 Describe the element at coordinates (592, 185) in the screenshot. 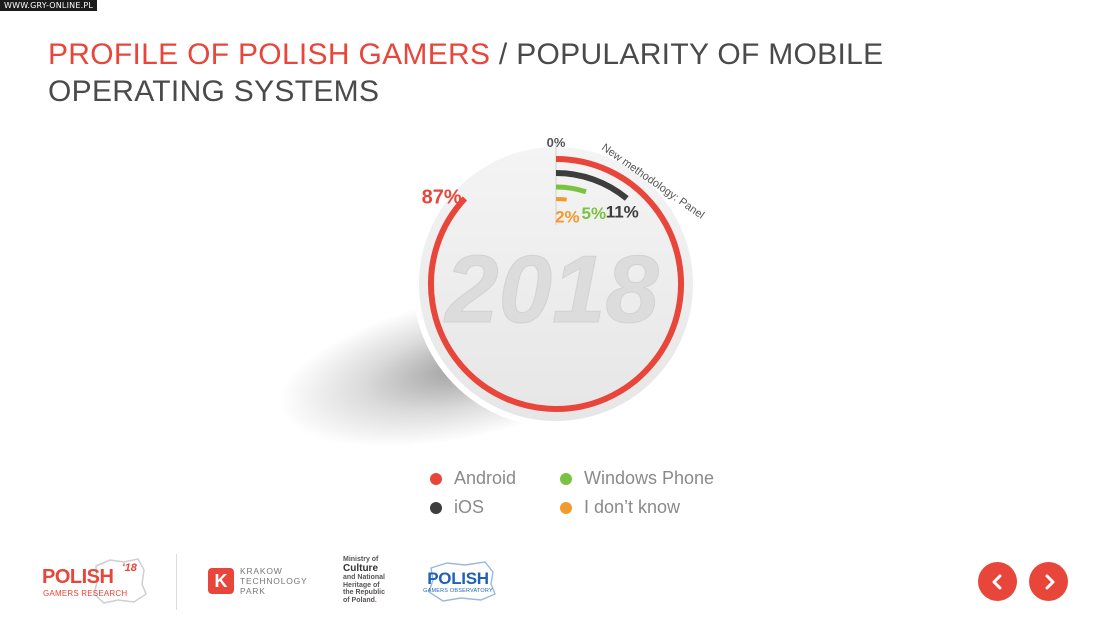

I see `arc-ios` at that location.